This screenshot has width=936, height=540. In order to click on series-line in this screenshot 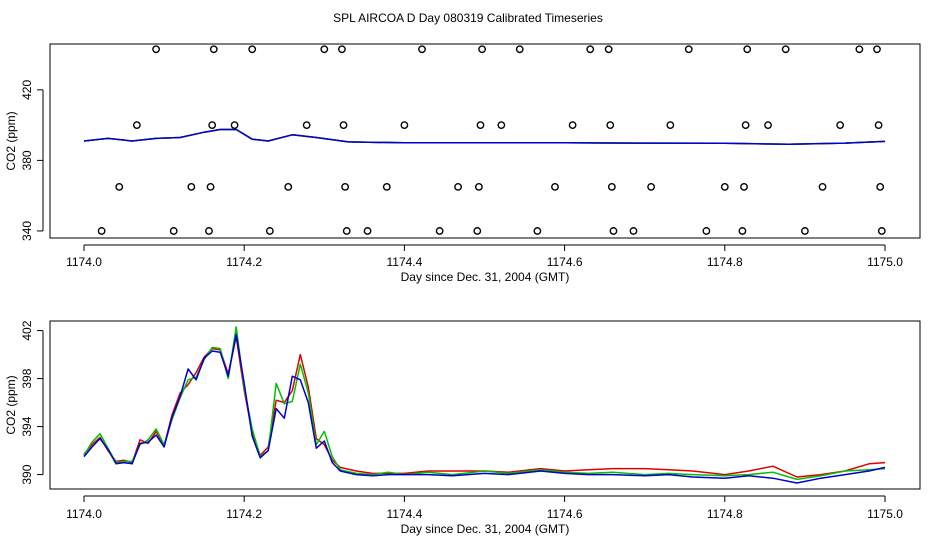, I will do `click(484, 136)`.